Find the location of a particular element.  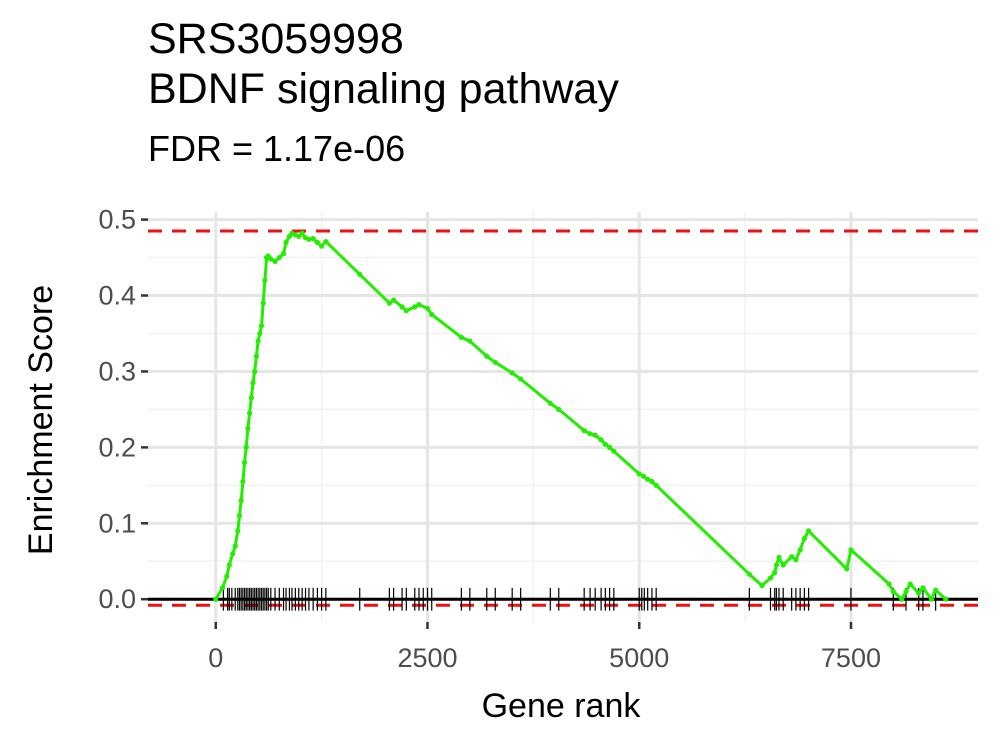

plot-subtitle: FDR = 1.17e-06 is located at coordinates (277, 148).